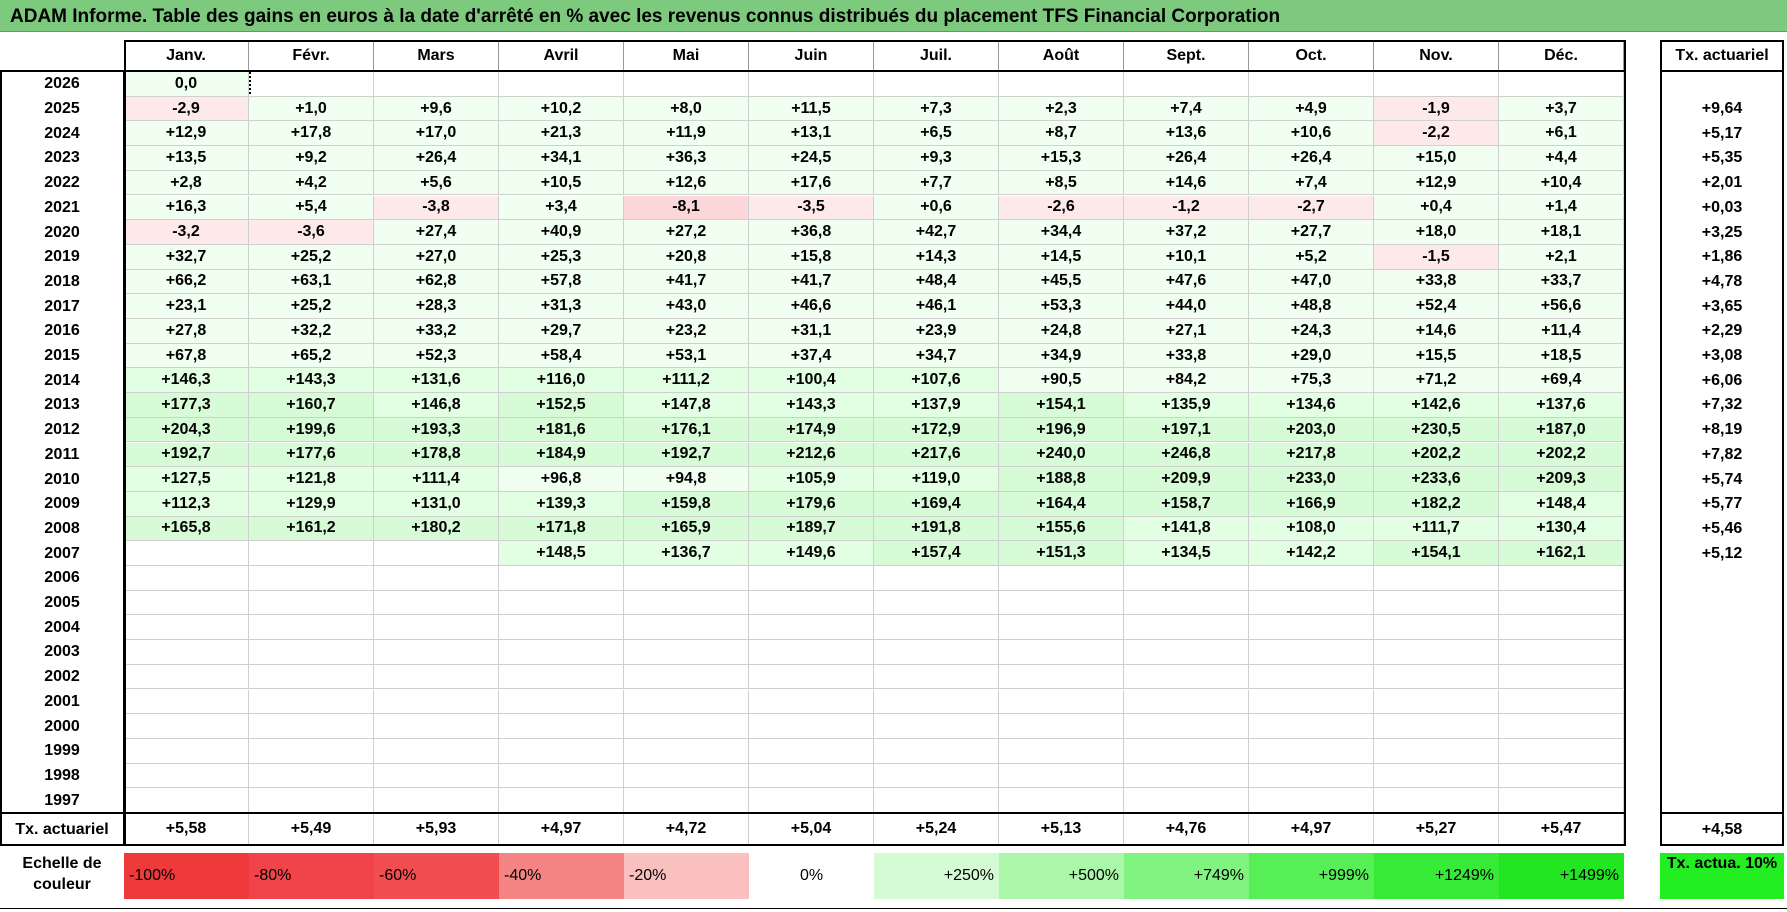  I want to click on table-cell: +111,7, so click(1436, 529).